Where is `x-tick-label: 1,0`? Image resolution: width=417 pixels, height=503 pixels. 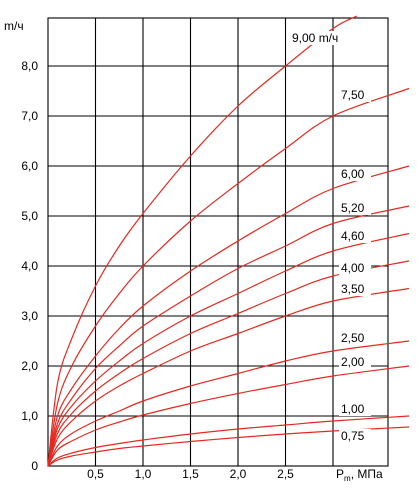
x-tick-label: 1,0 is located at coordinates (143, 474).